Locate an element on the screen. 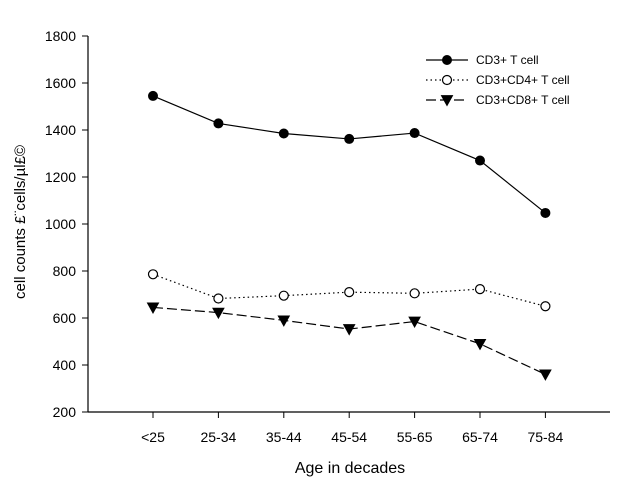  y-tick-label: 1400 is located at coordinates (60, 130).